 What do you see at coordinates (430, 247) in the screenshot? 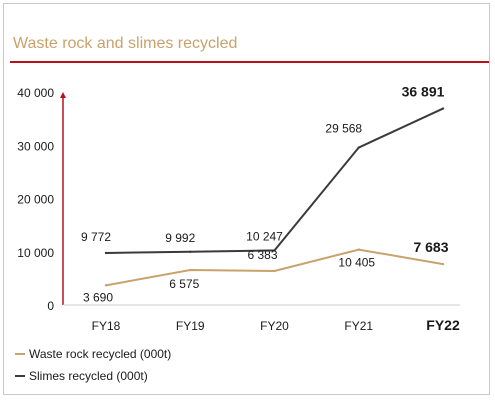
I see `data-label-waste-rock: 7 683` at bounding box center [430, 247].